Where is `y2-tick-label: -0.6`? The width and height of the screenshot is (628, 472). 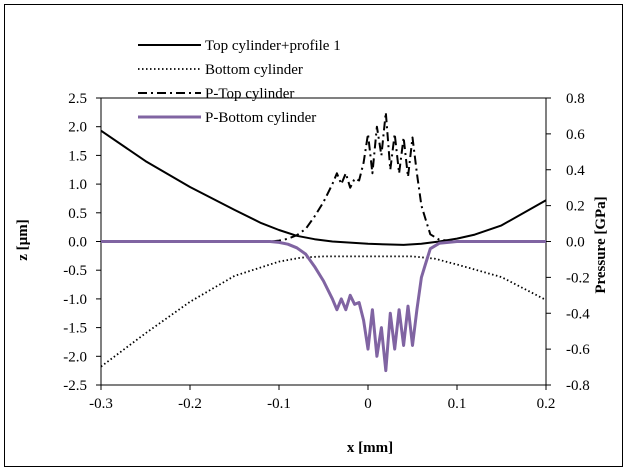
y2-tick-label: -0.6 is located at coordinates (578, 350).